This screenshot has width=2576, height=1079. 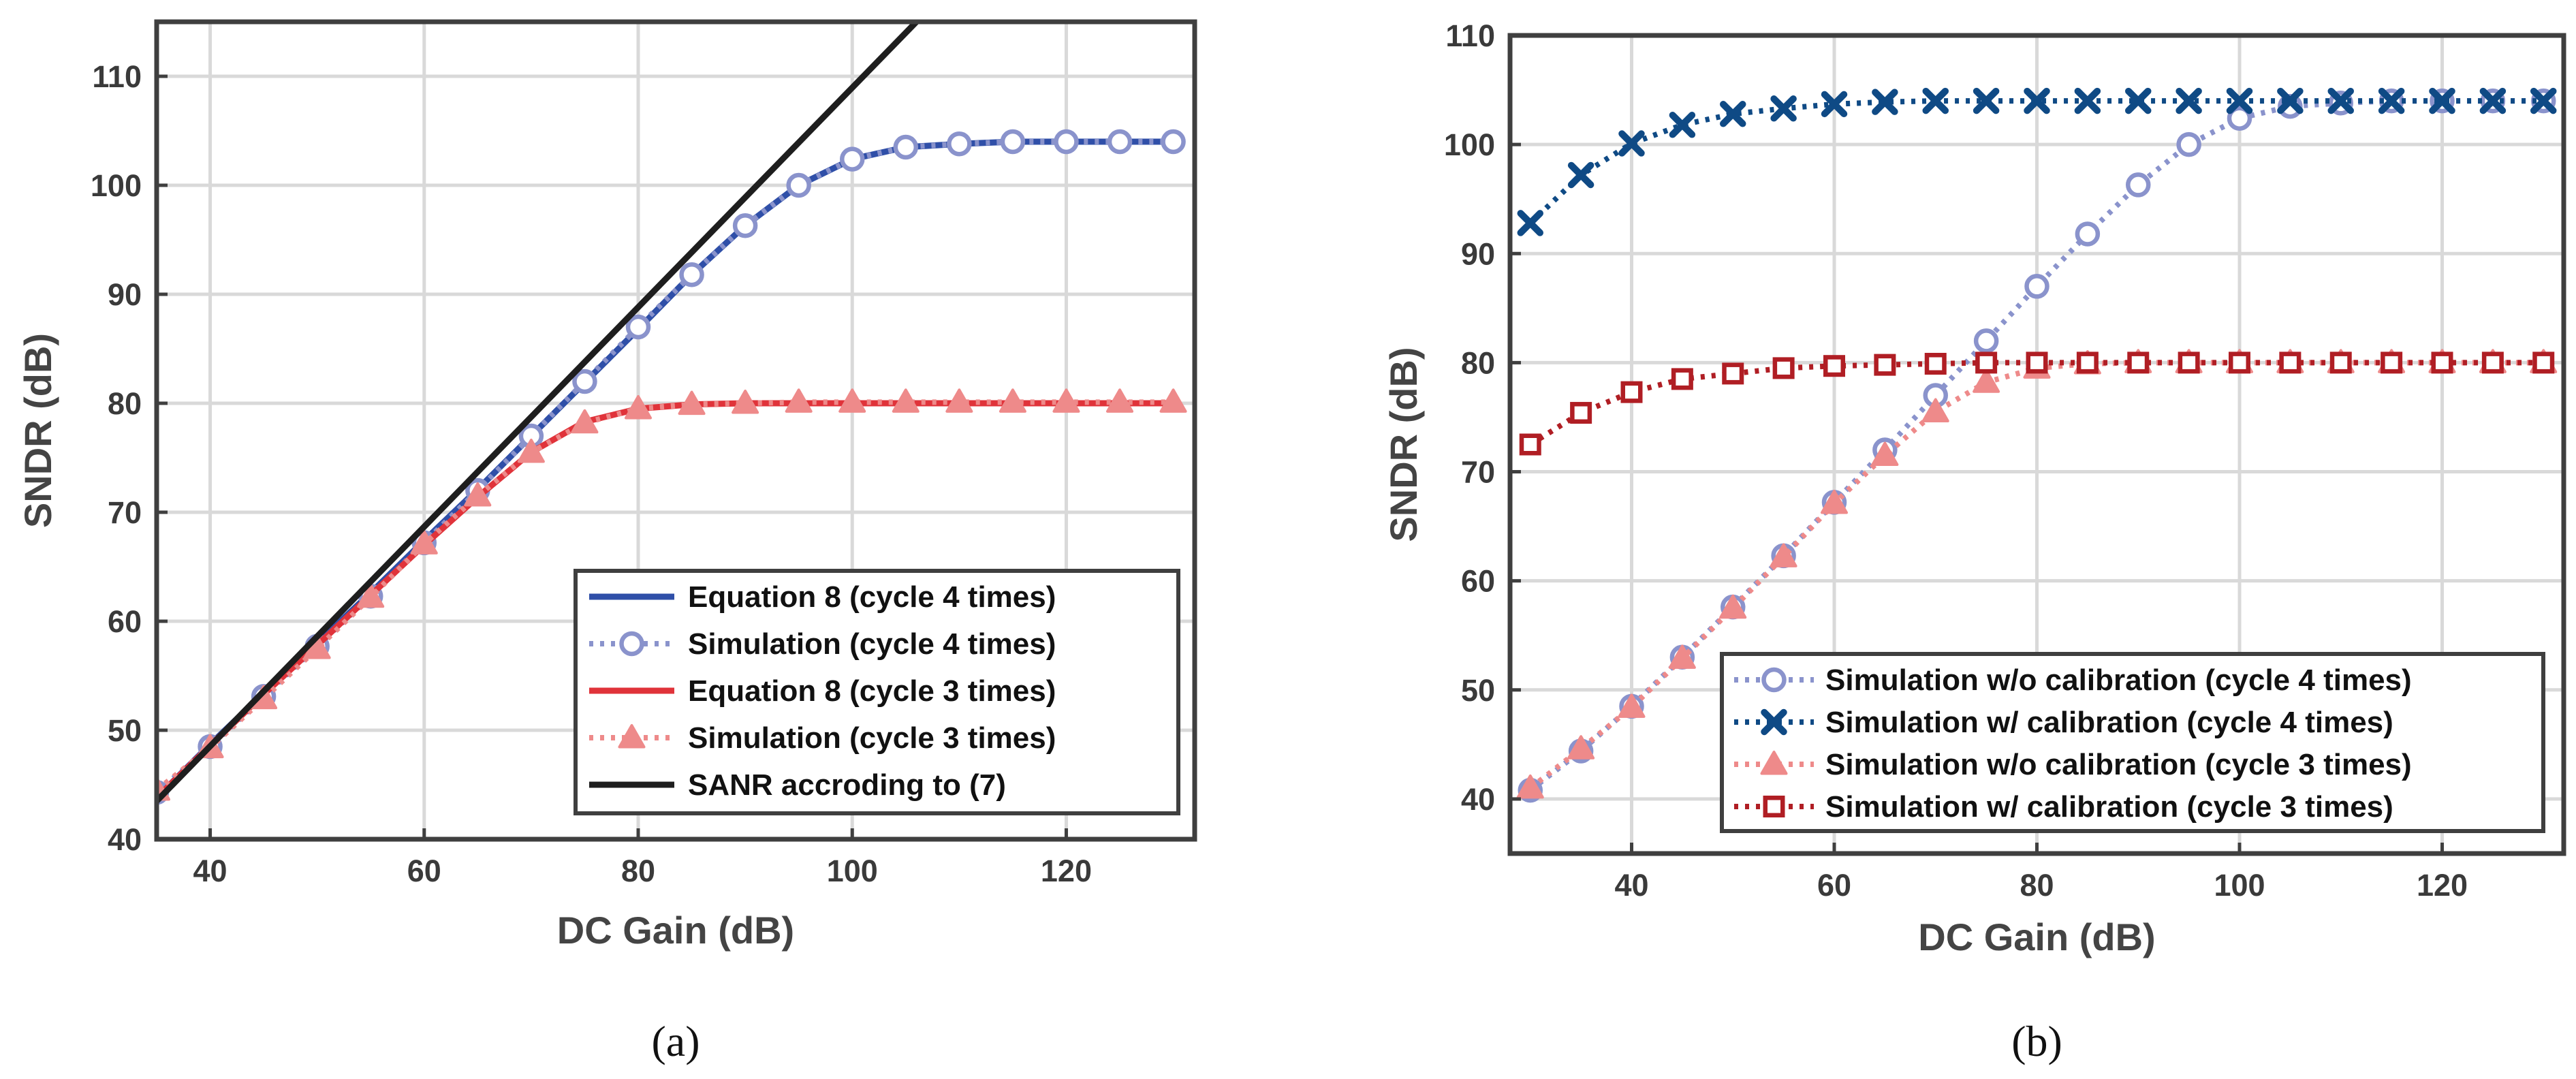 I want to click on legend-marker-simulation-w-calibration-cycle-4-times, so click(x=1774, y=722).